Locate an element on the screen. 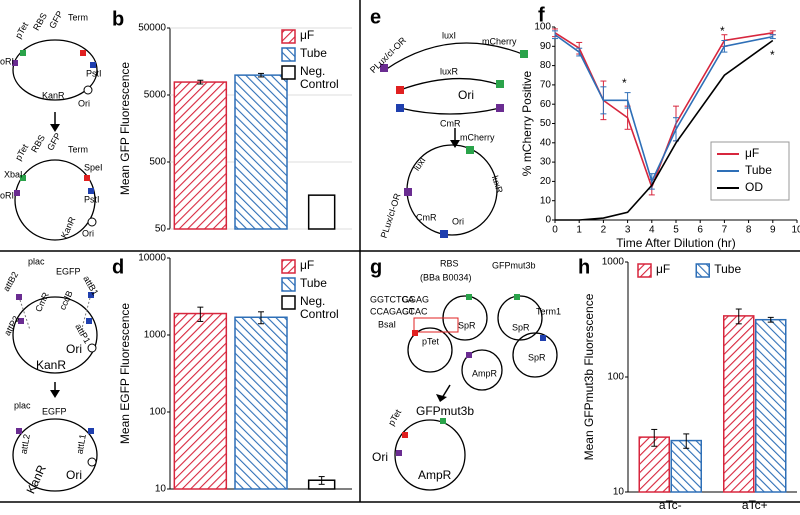 The width and height of the screenshot is (800, 515). label: oRI is located at coordinates (7, 195).